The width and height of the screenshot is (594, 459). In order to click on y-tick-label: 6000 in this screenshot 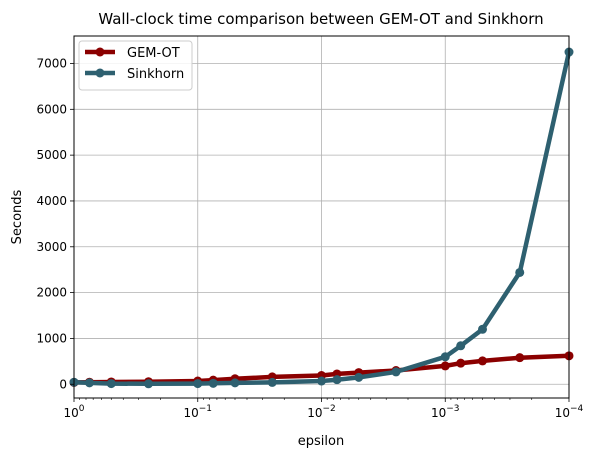, I will do `click(51, 109)`.